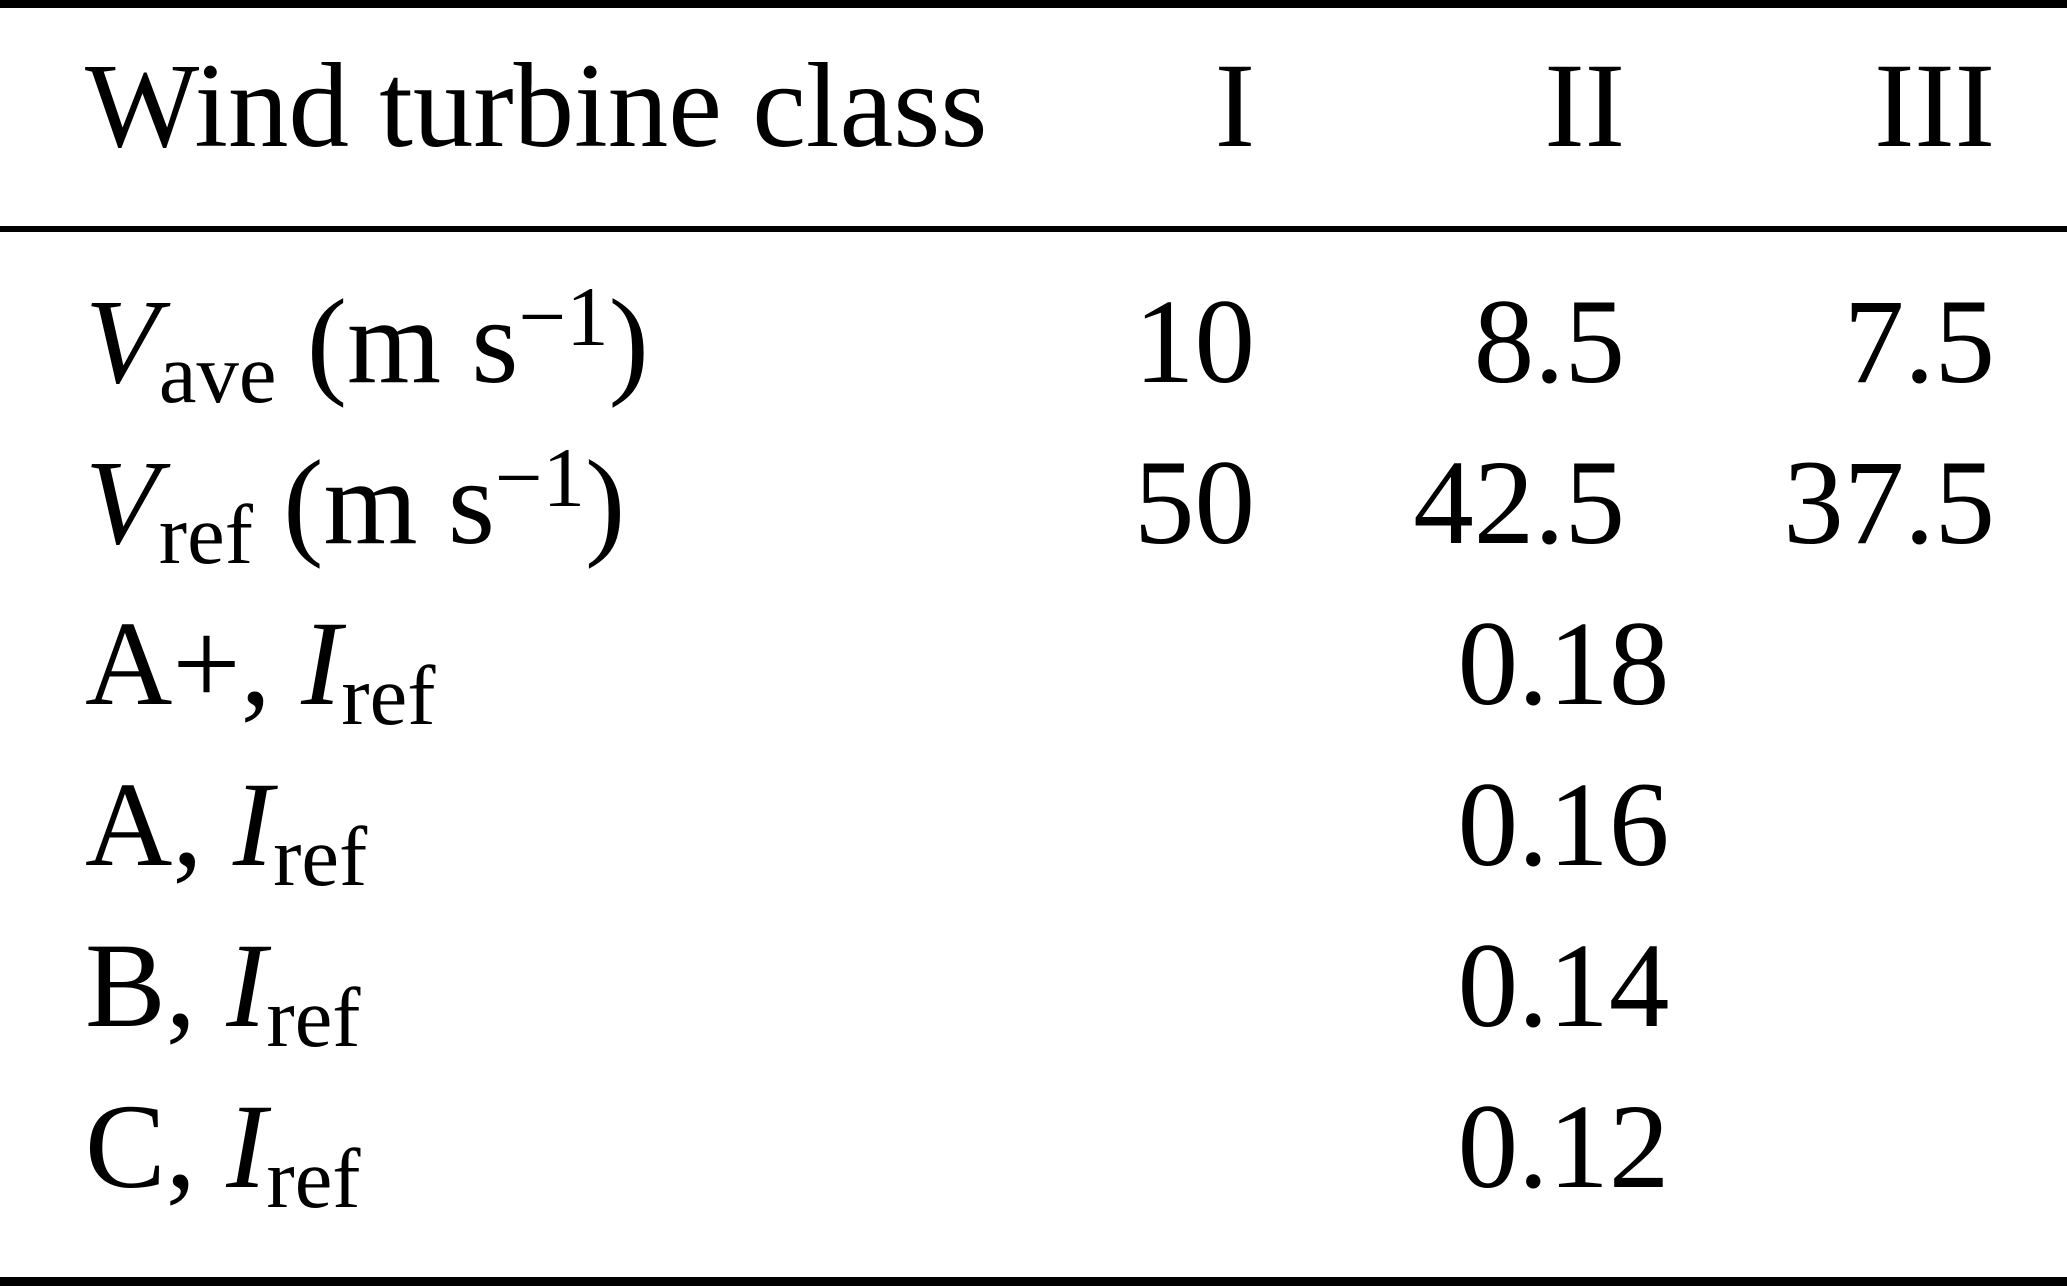 The image size is (2067, 1286). I want to click on row-label: Vave (m s−1), so click(530, 330).